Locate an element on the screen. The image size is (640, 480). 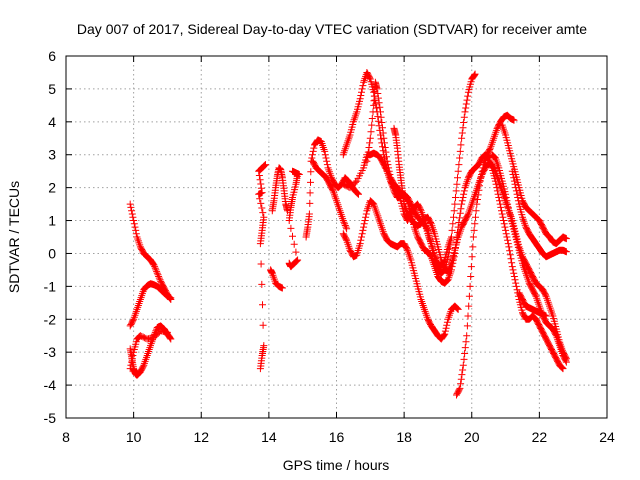
series-s8 is located at coordinates (294, 219).